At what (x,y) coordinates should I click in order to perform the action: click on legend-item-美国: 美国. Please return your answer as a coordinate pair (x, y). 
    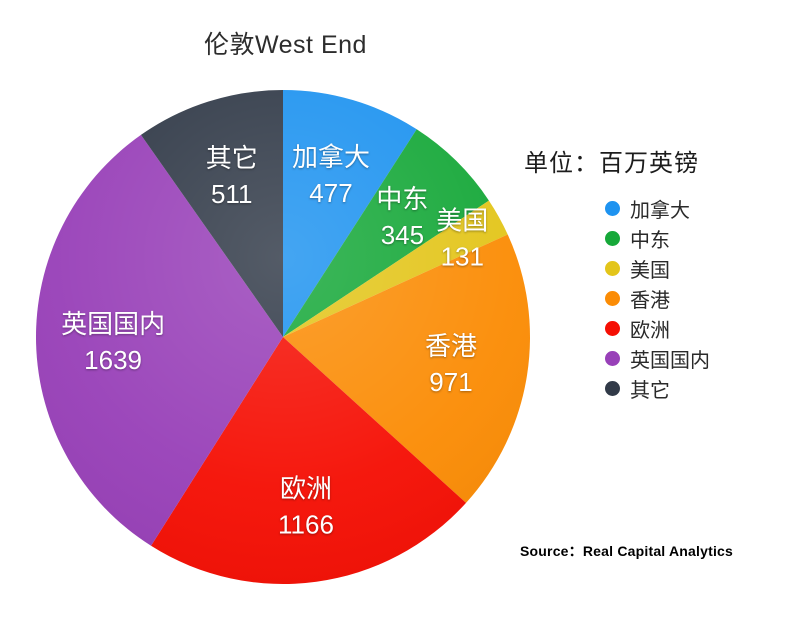
    Looking at the image, I should click on (657, 268).